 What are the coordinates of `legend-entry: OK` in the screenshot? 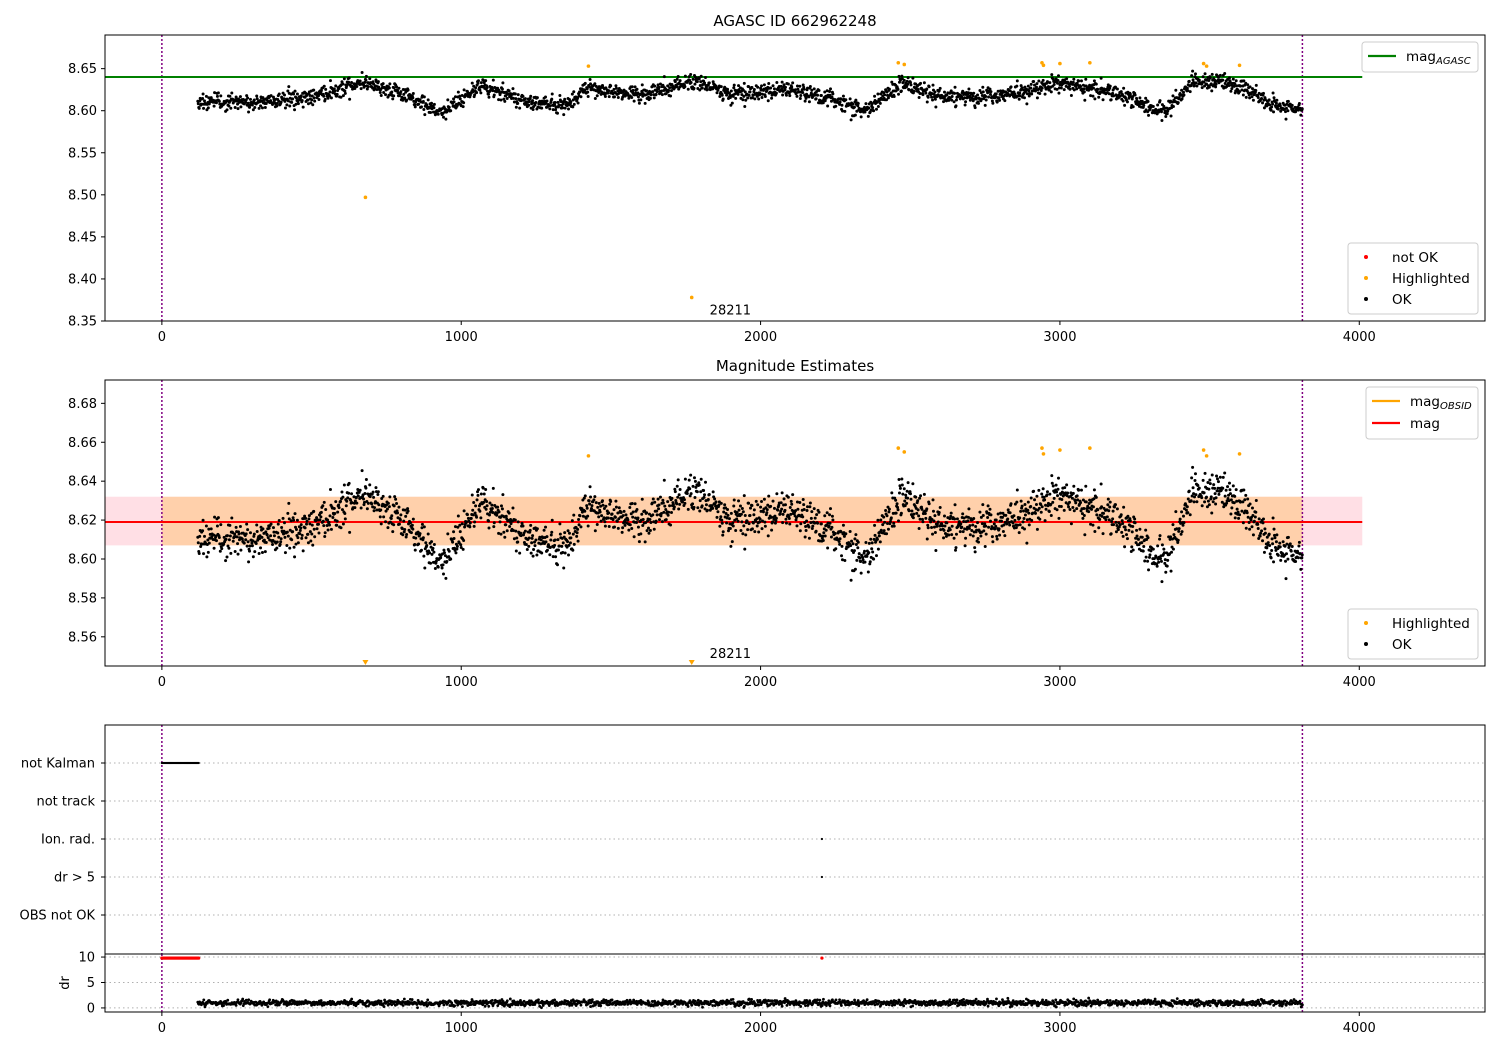 It's located at (1402, 300).